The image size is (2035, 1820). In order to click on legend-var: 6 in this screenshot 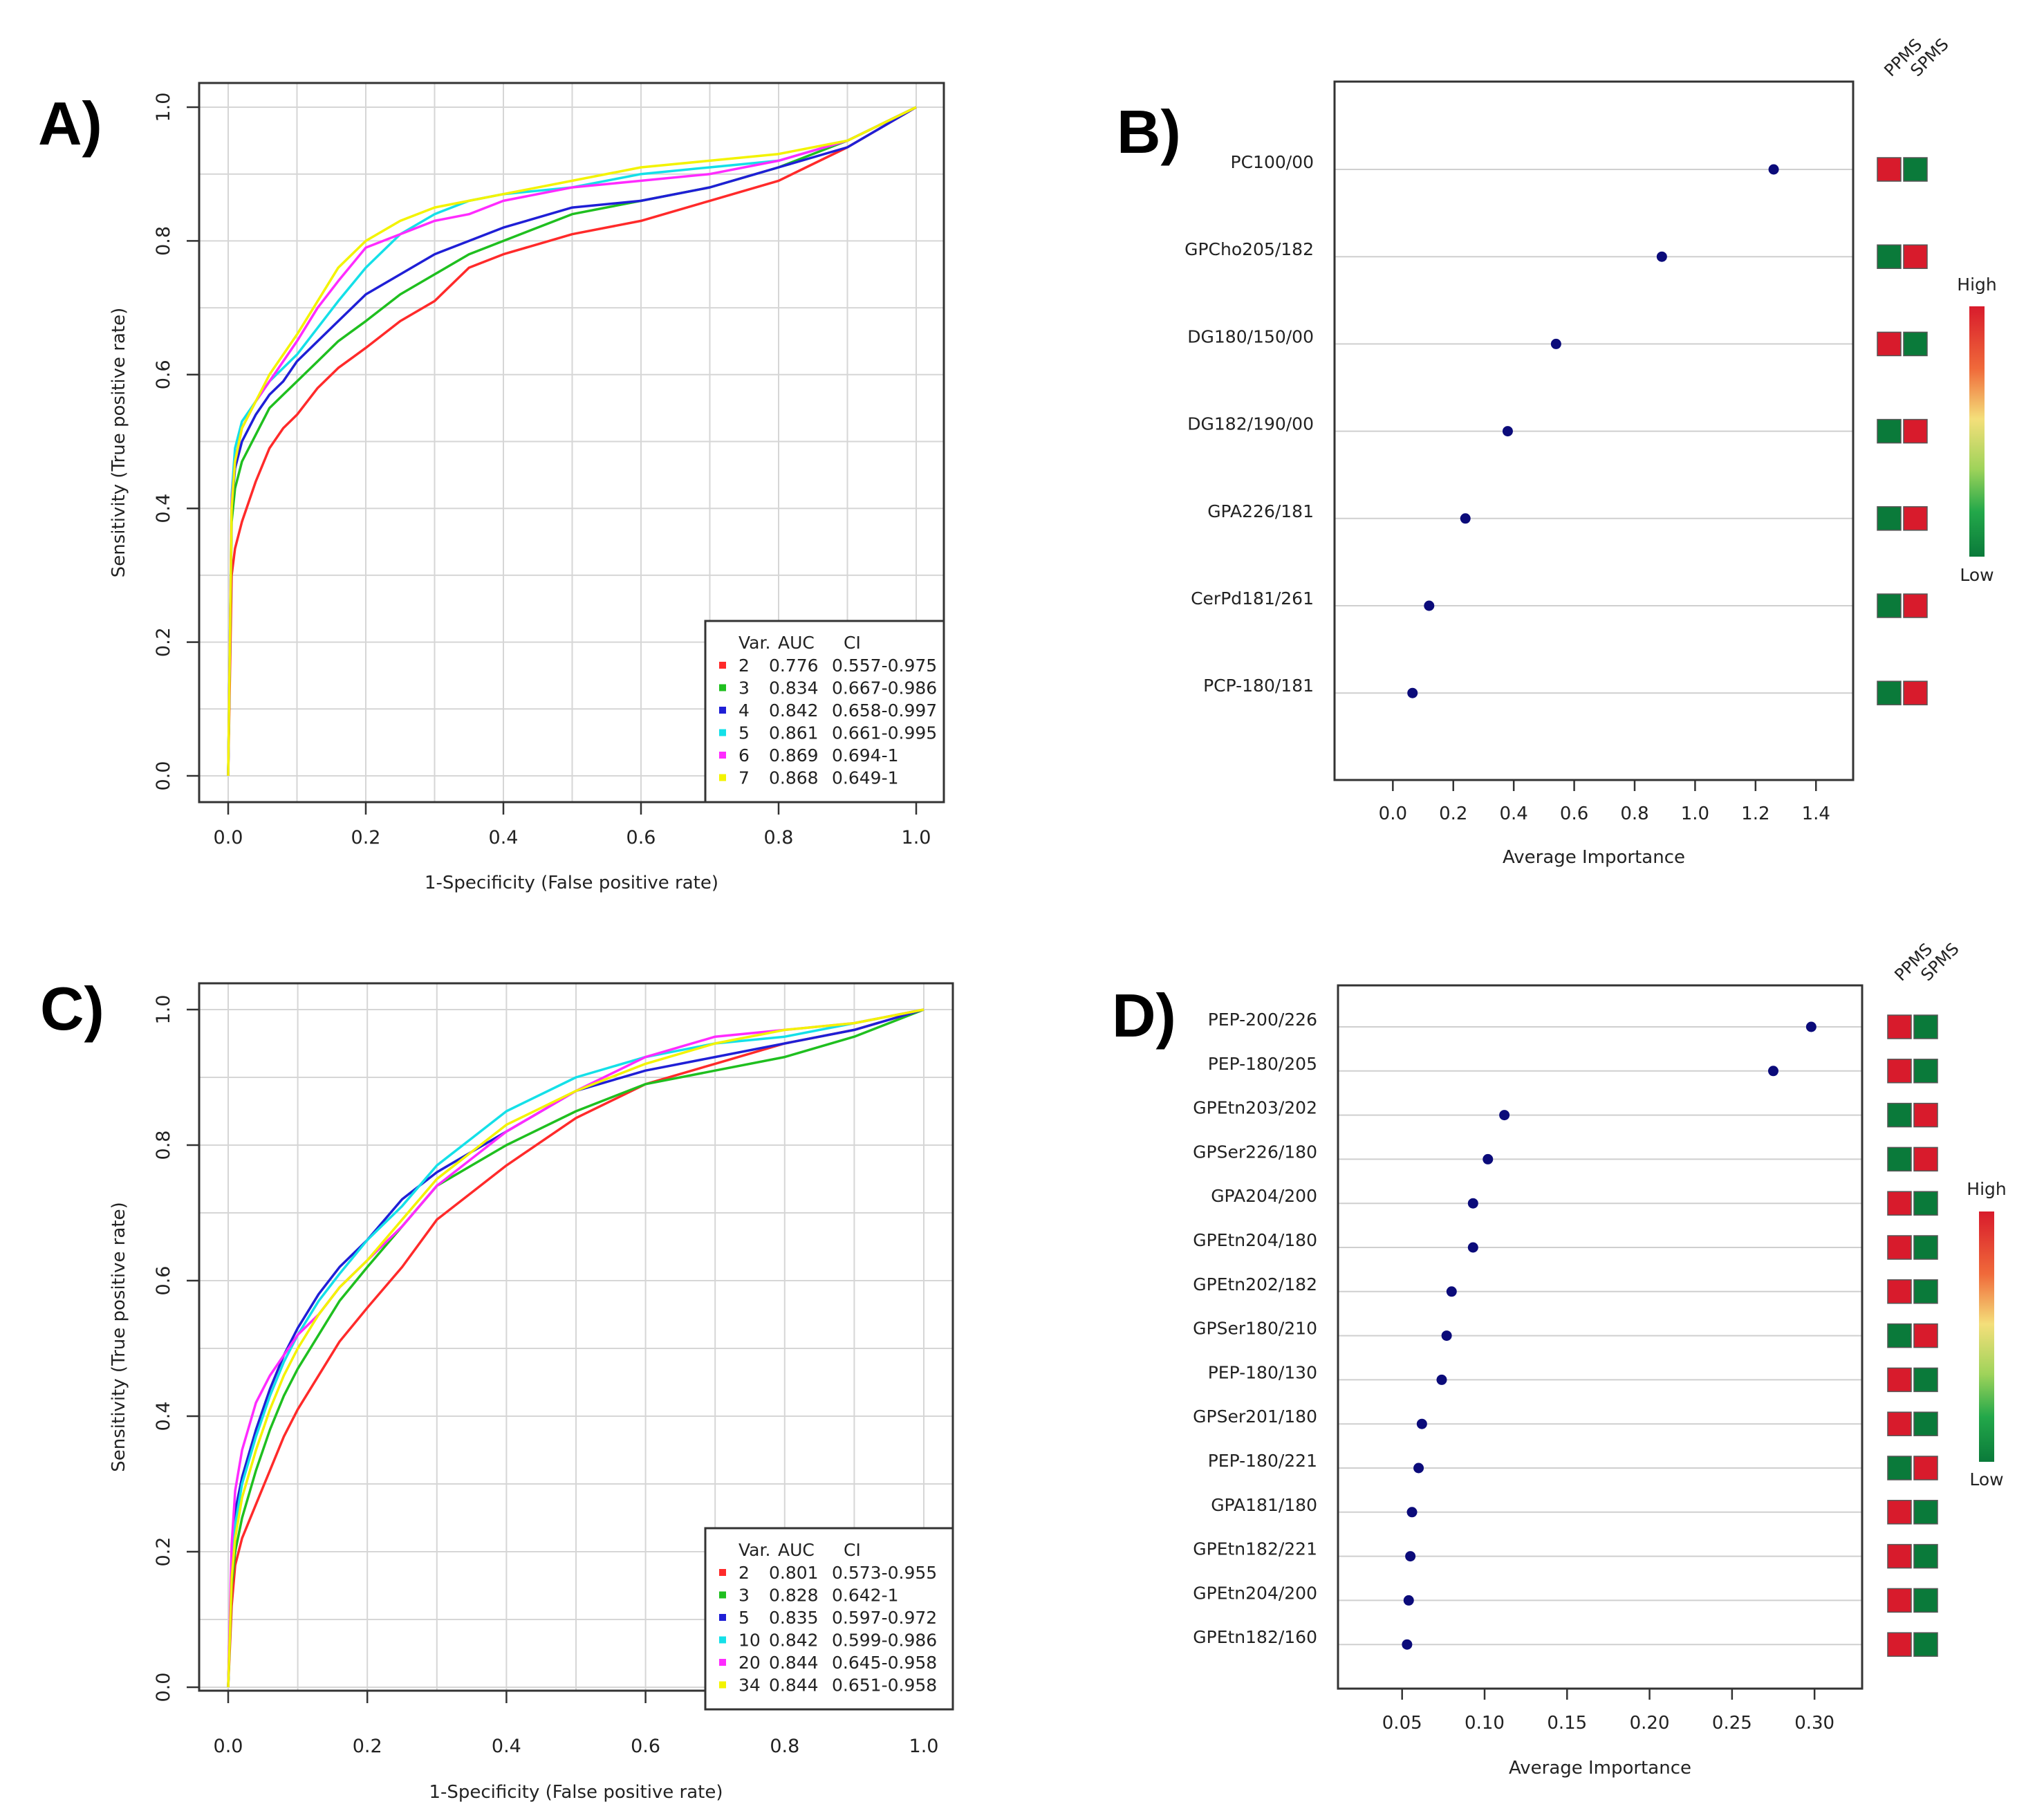, I will do `click(744, 755)`.